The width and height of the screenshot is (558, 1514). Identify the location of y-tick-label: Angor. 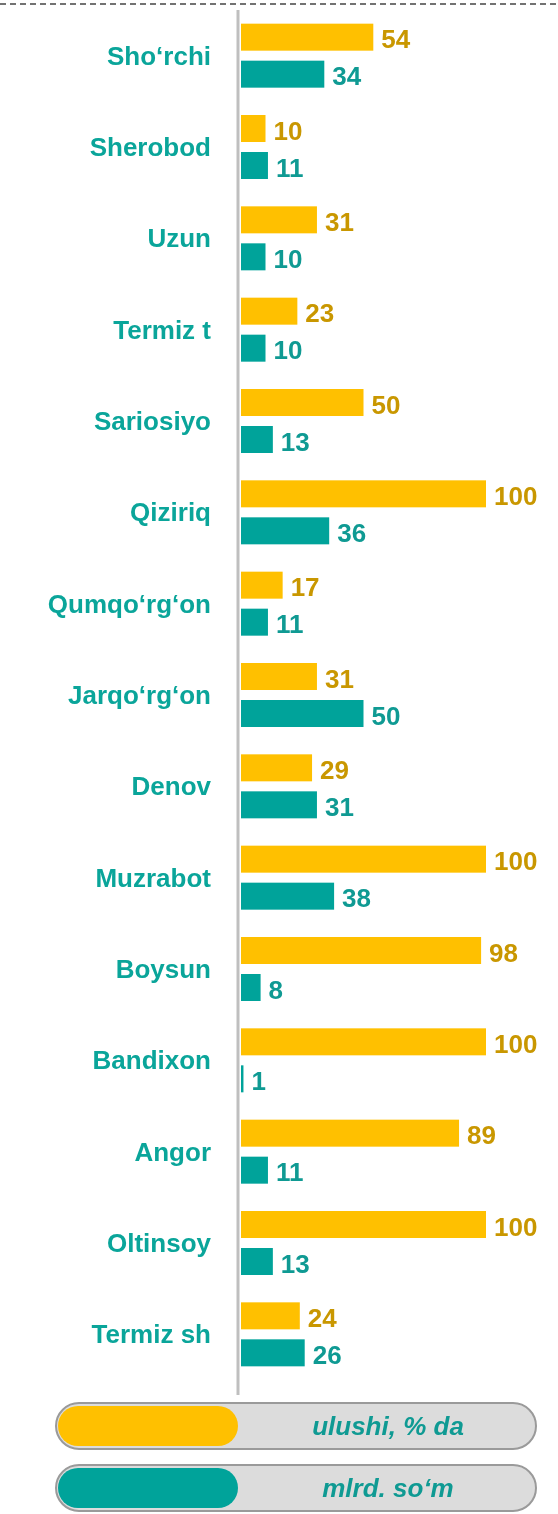
(172, 1151).